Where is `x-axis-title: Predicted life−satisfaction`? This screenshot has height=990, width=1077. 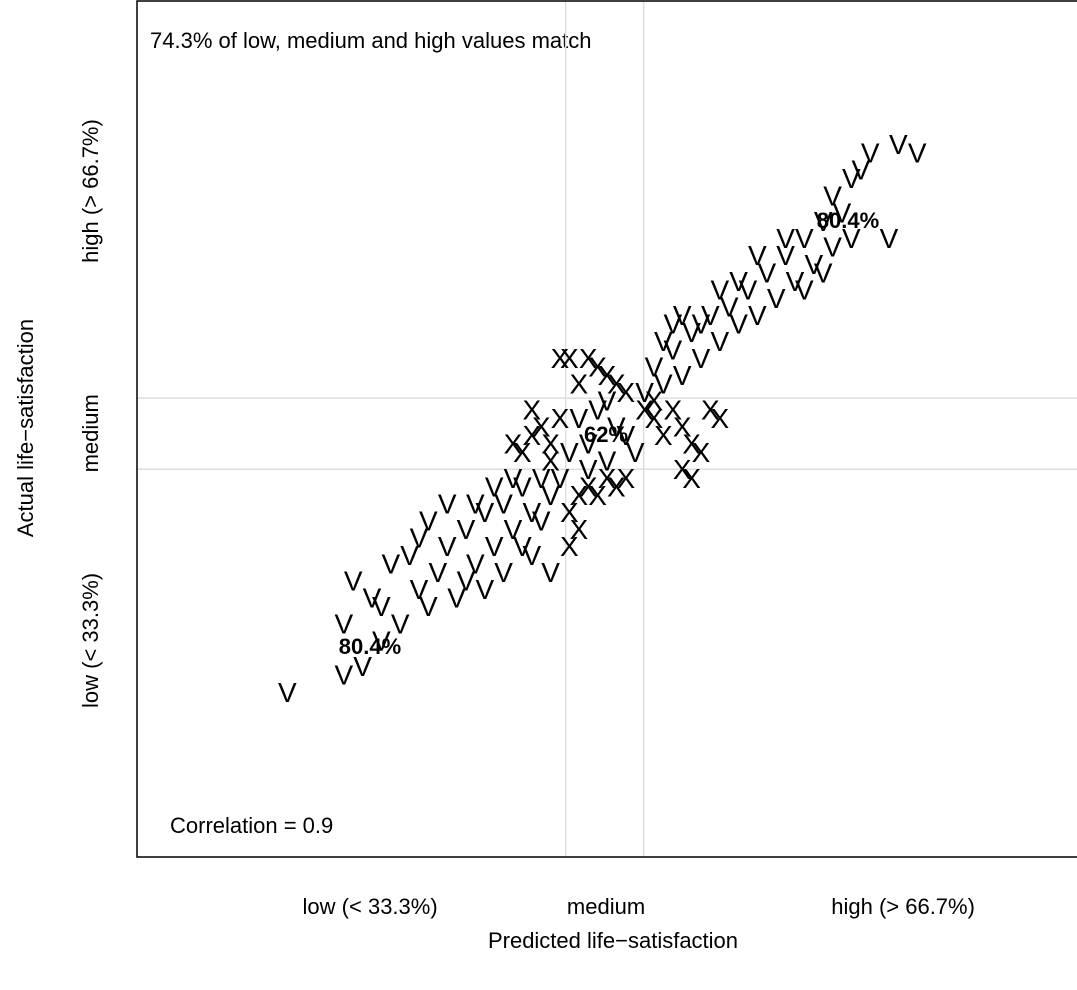
x-axis-title: Predicted life−satisfaction is located at coordinates (613, 940).